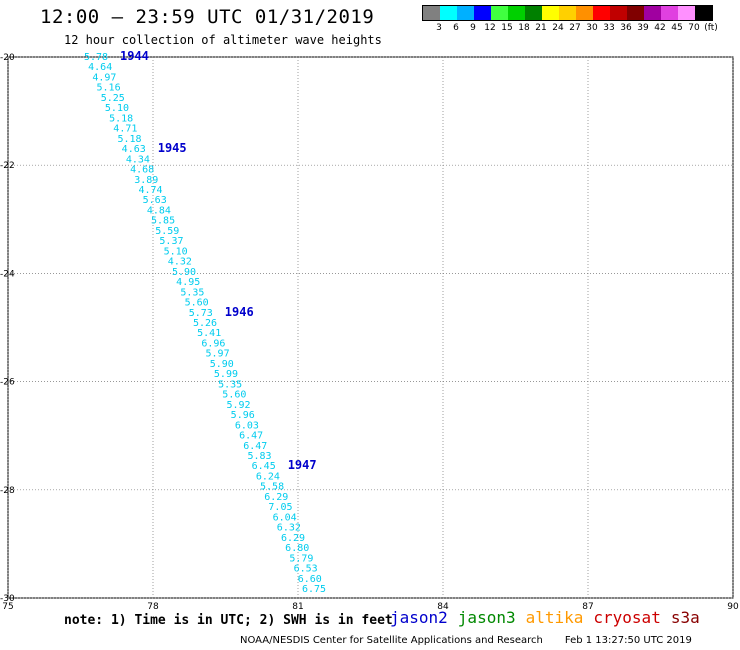  Describe the element at coordinates (301, 558) in the screenshot. I see `wave-height-value: 5.79` at that location.